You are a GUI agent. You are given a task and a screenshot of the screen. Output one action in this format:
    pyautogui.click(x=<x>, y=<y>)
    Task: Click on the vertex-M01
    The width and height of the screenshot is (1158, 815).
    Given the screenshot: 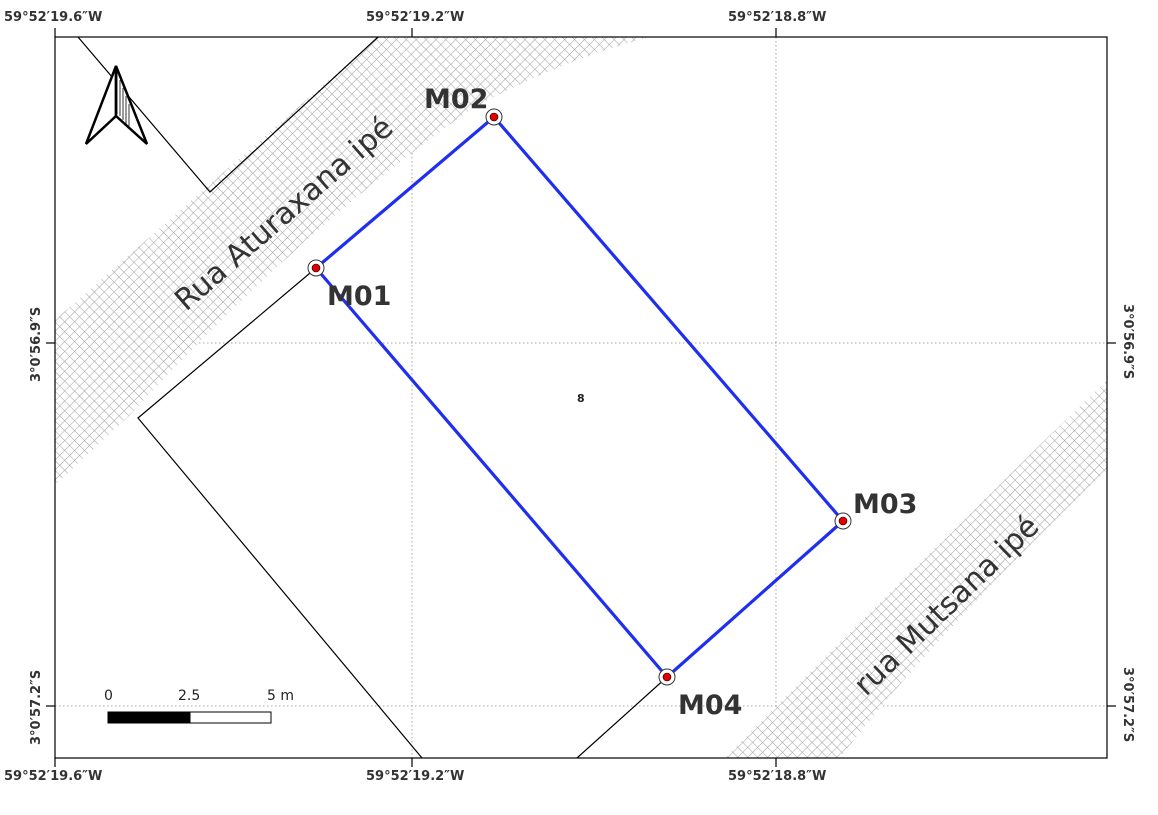 What is the action you would take?
    pyautogui.click(x=316, y=268)
    